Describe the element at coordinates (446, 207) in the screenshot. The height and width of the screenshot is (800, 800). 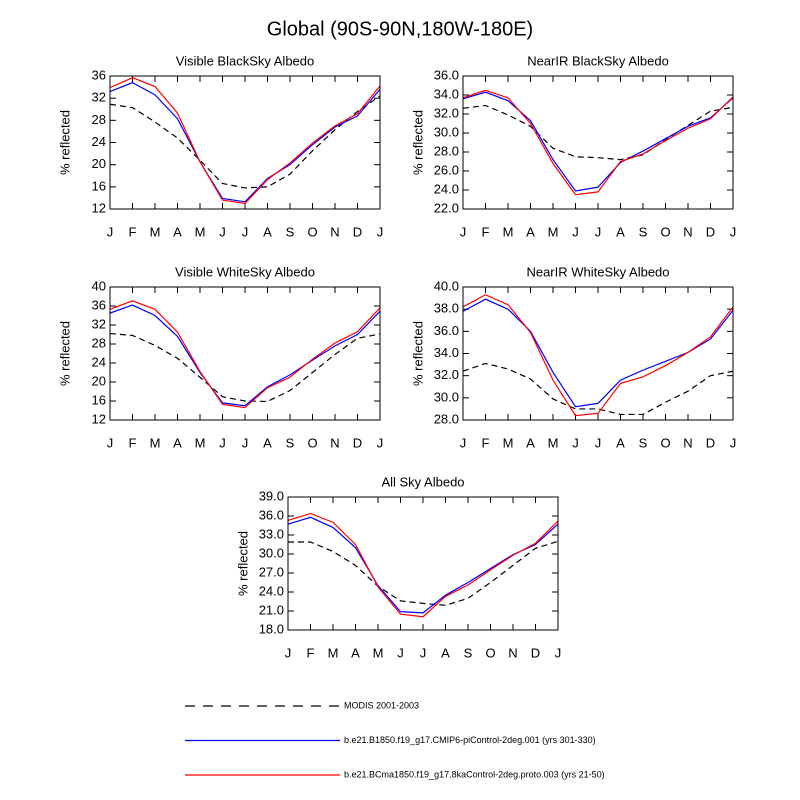
I see `y-tick-label: 22.0` at that location.